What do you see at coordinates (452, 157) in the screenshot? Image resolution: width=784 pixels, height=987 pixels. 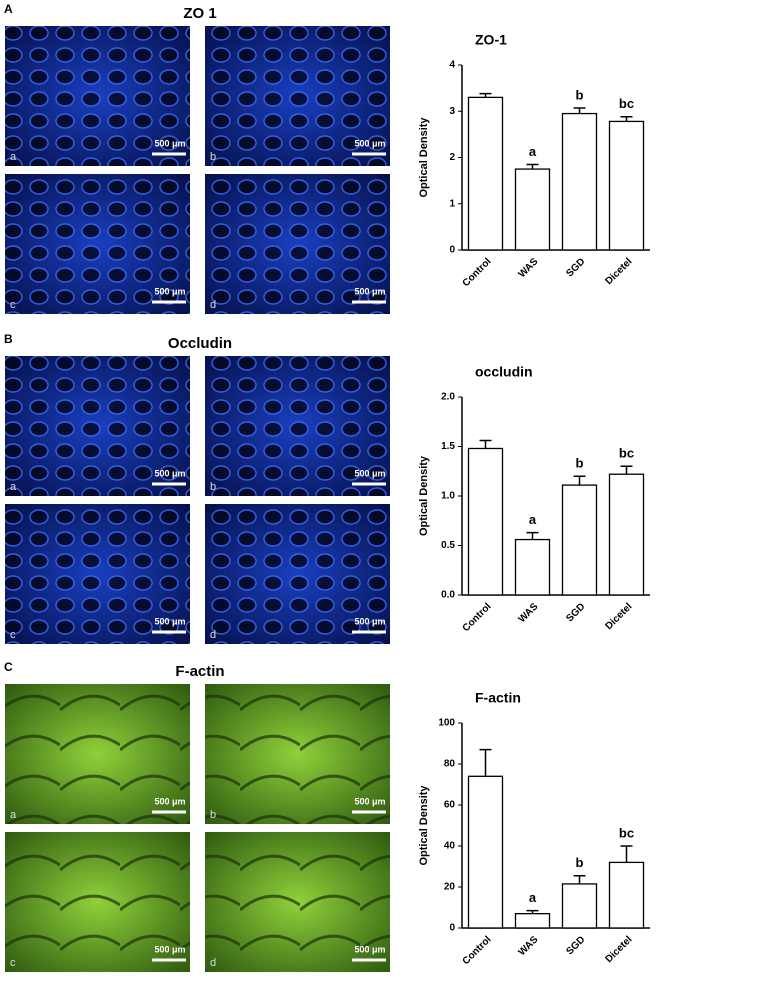 I see `y-tick-label: 2` at bounding box center [452, 157].